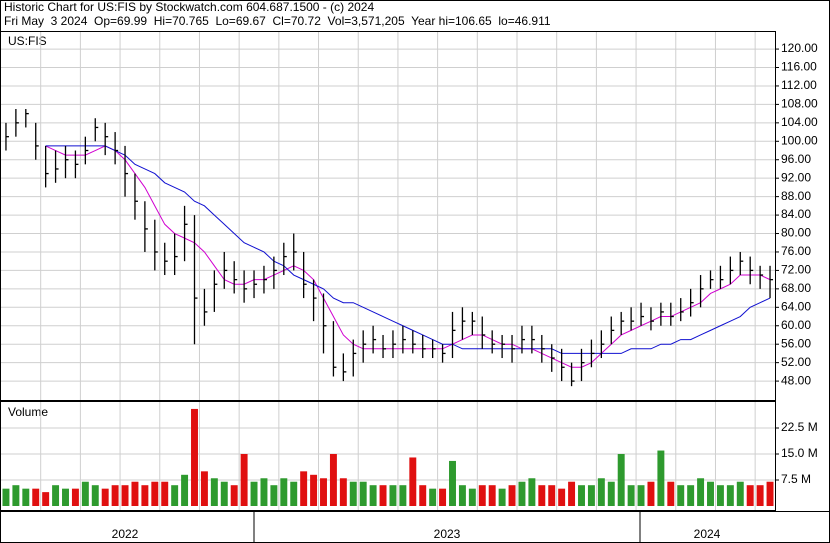 This screenshot has height=543, width=830. I want to click on y-tick-label: 120.00, so click(799, 48).